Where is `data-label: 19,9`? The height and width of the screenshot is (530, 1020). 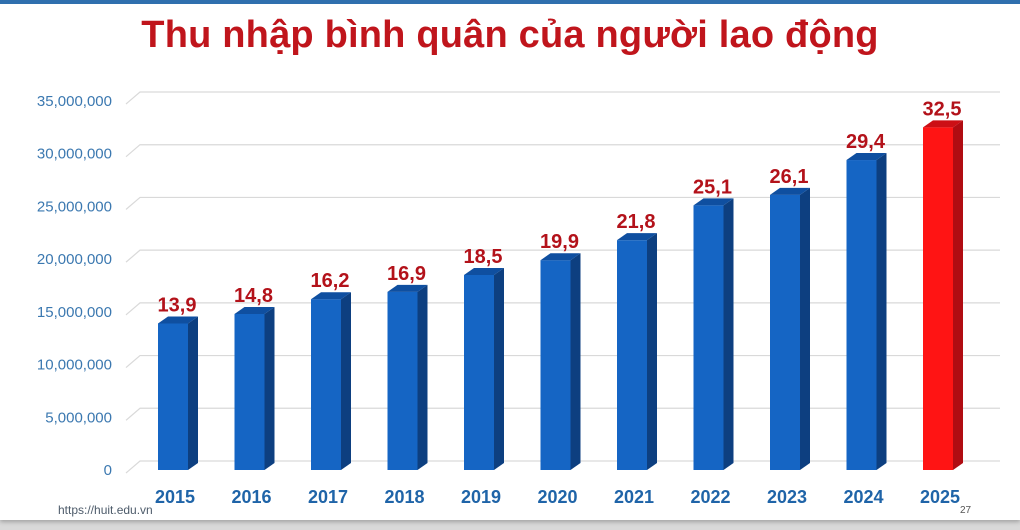
data-label: 19,9 is located at coordinates (559, 242).